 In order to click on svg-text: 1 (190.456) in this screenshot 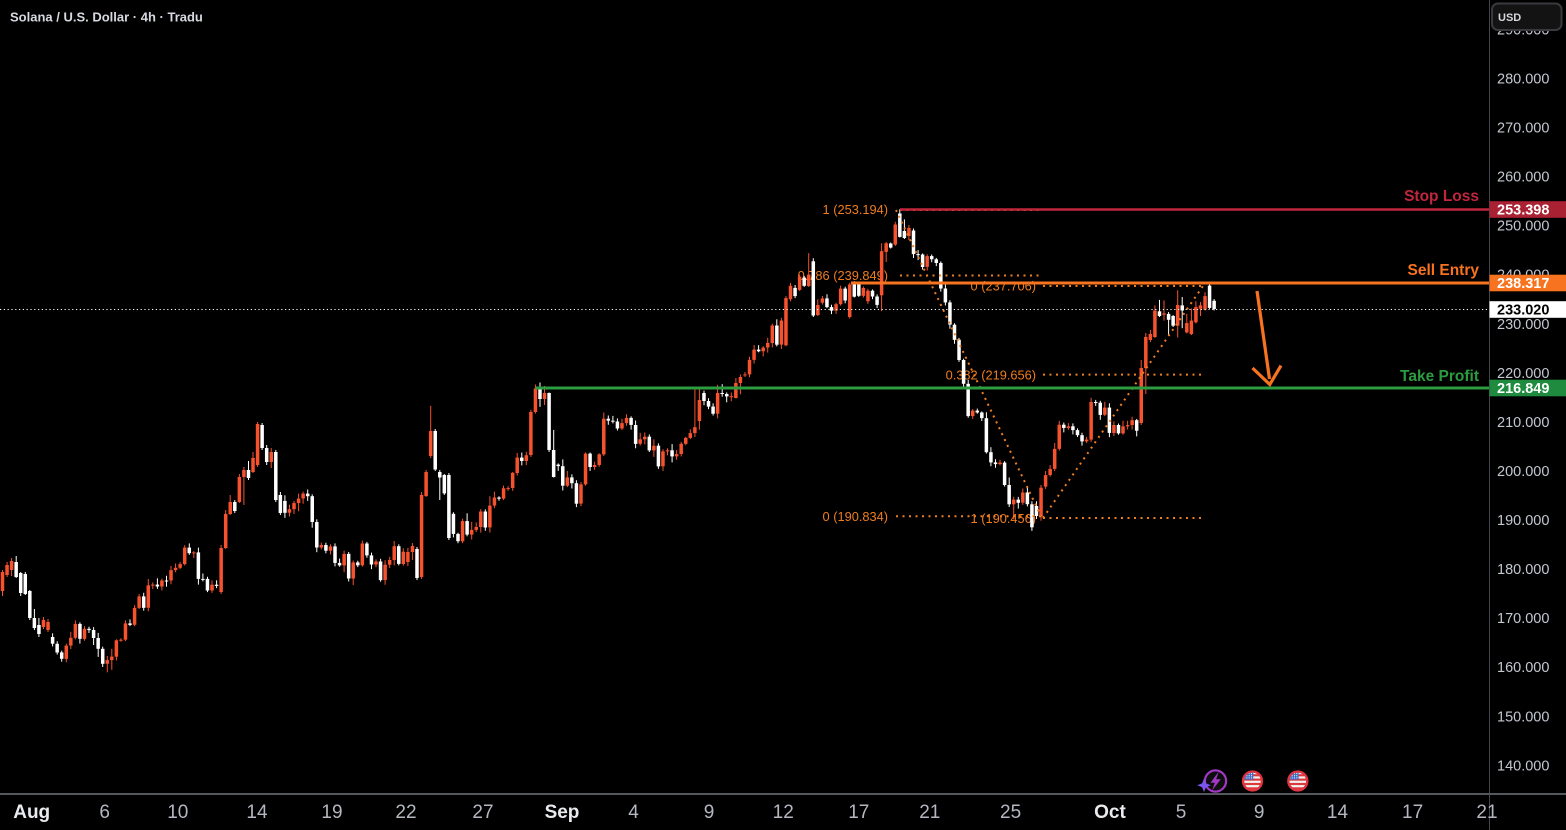, I will do `click(1003, 518)`.